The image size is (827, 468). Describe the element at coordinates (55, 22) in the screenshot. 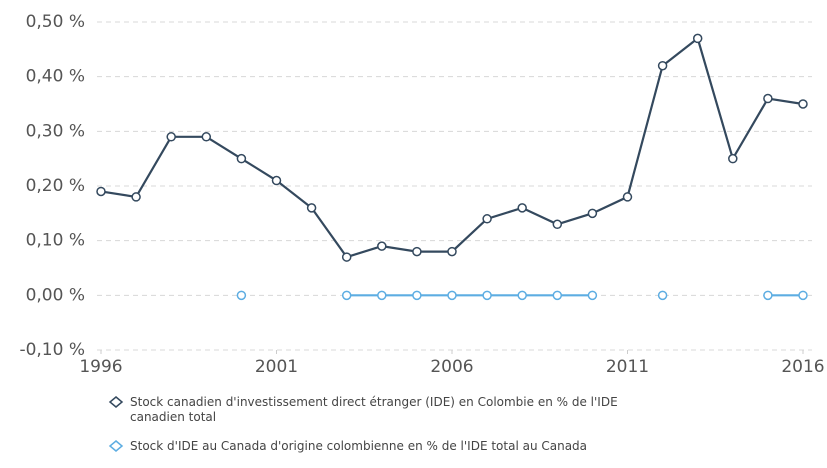

I see `y-tick-label: 0,50 %` at that location.